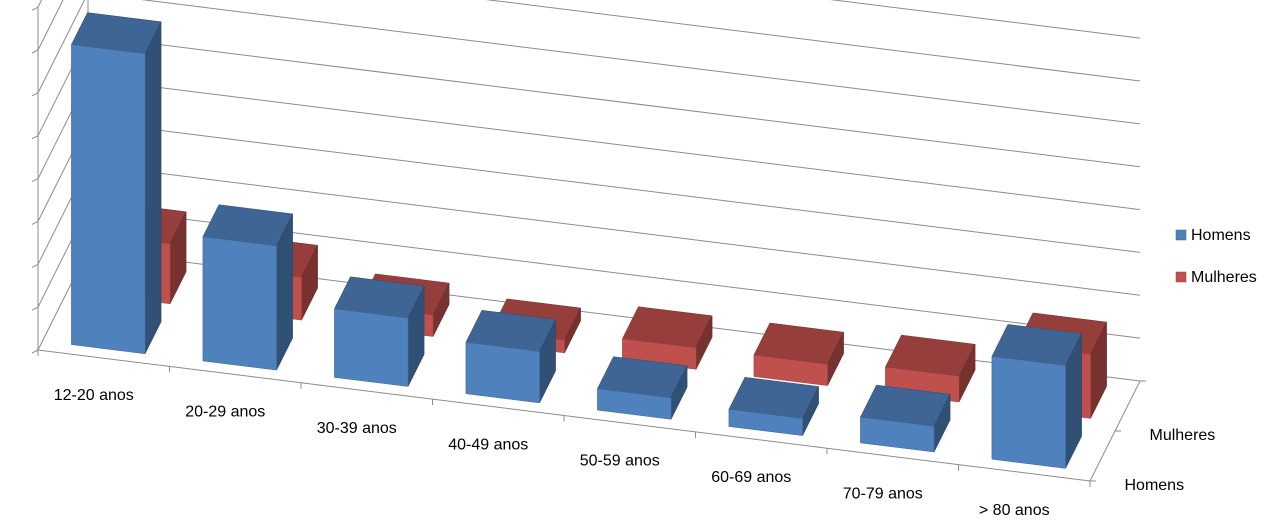 This screenshot has width=1281, height=525. Describe the element at coordinates (357, 428) in the screenshot. I see `x-tick-label: 30-39 anos` at that location.